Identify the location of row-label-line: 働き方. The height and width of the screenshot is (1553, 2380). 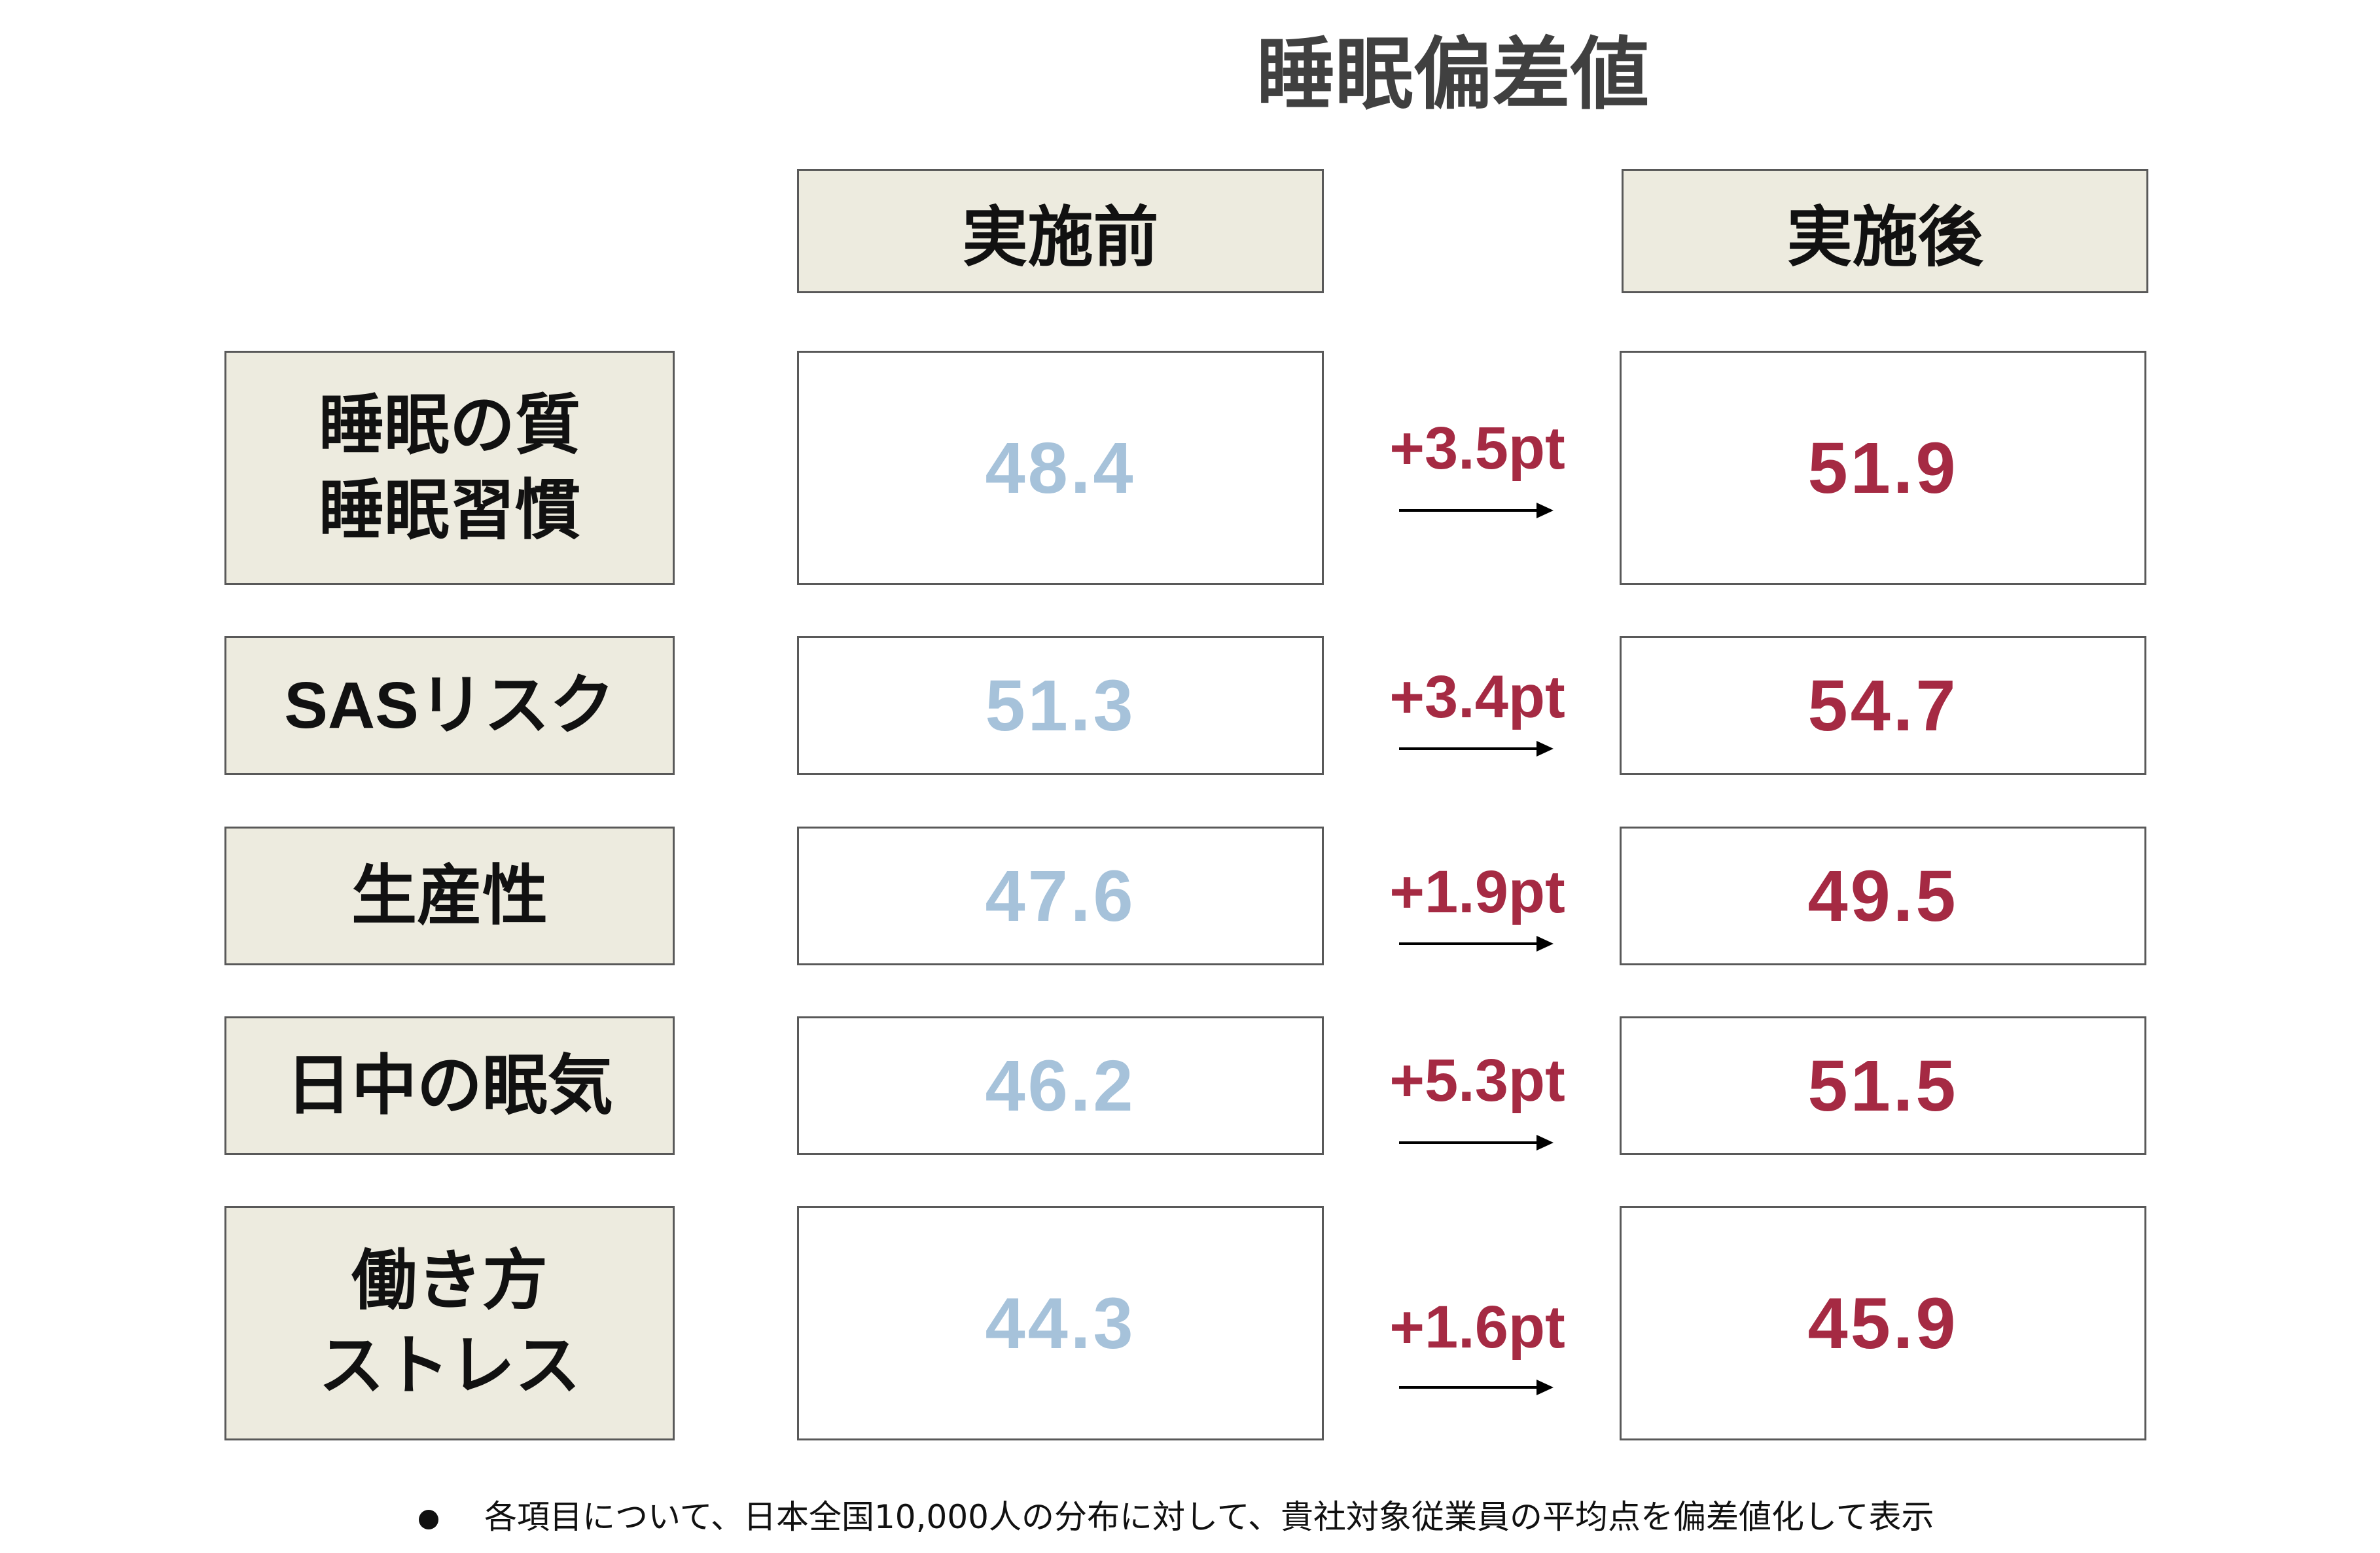
(449, 1280).